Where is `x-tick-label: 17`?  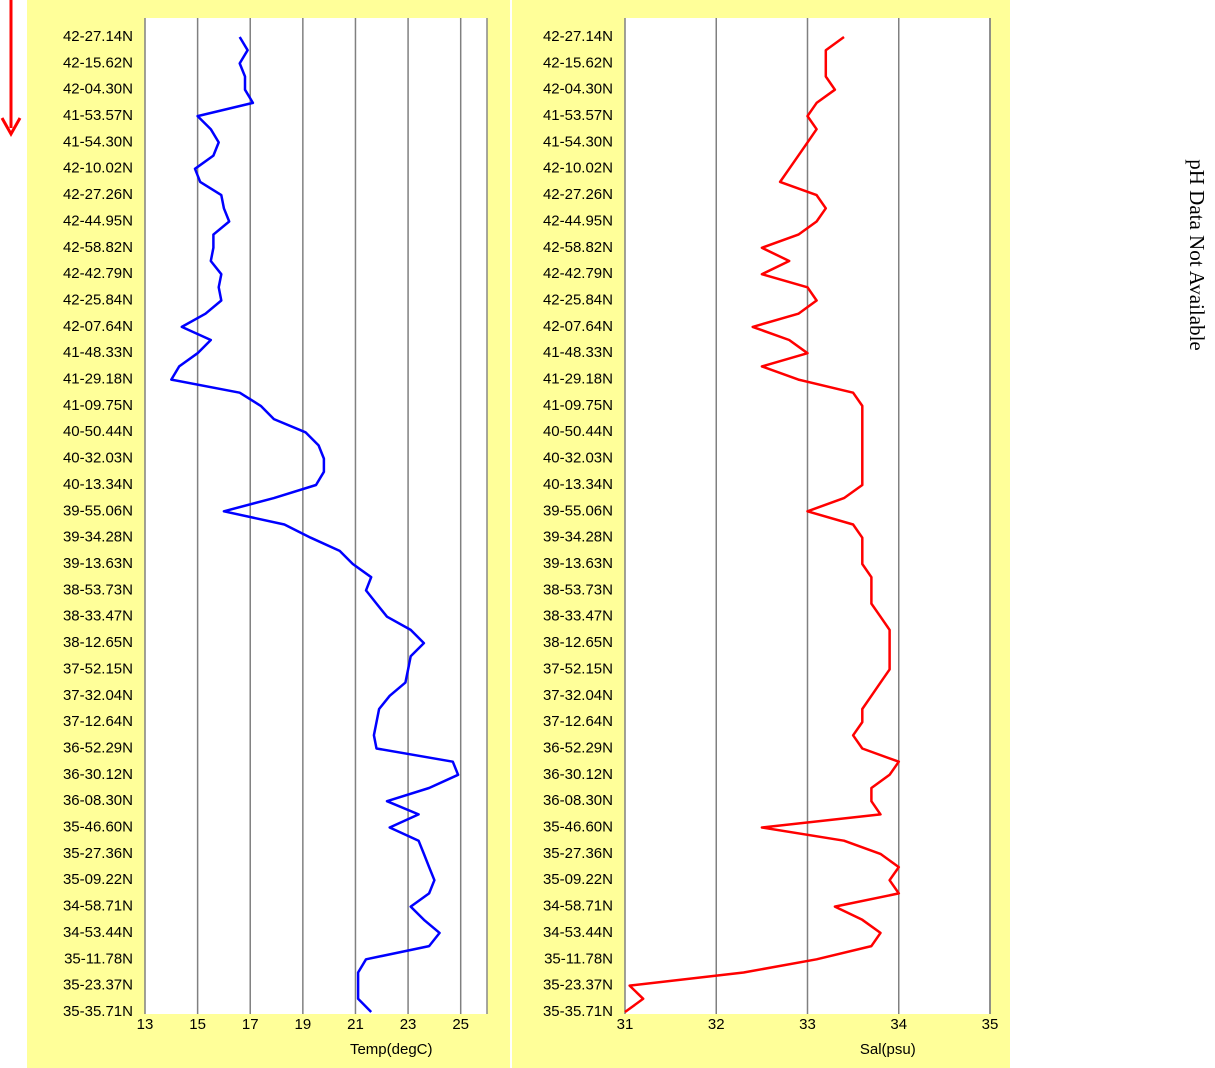
x-tick-label: 17 is located at coordinates (250, 1024).